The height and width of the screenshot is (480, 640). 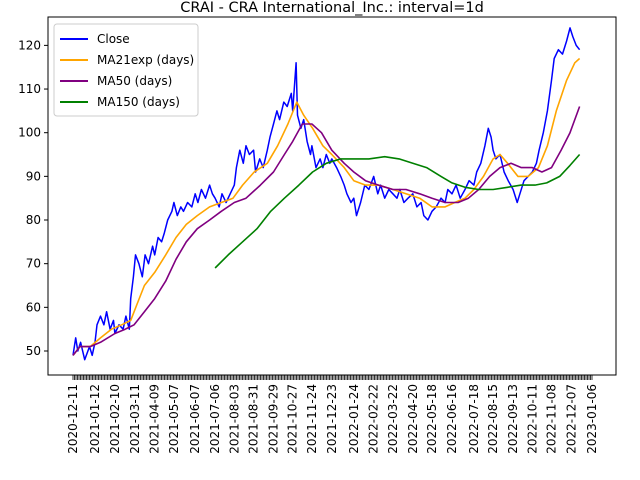 What do you see at coordinates (29, 89) in the screenshot?
I see `y-tick-label: 110` at bounding box center [29, 89].